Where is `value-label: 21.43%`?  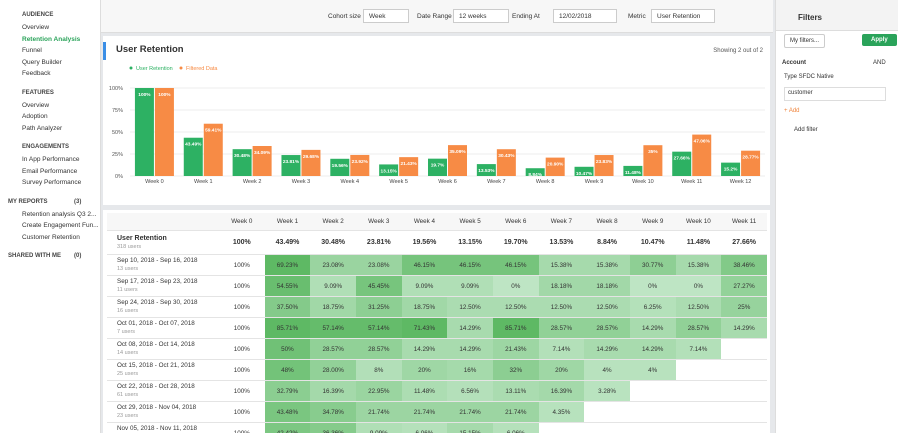
value-label: 21.43% is located at coordinates (409, 164).